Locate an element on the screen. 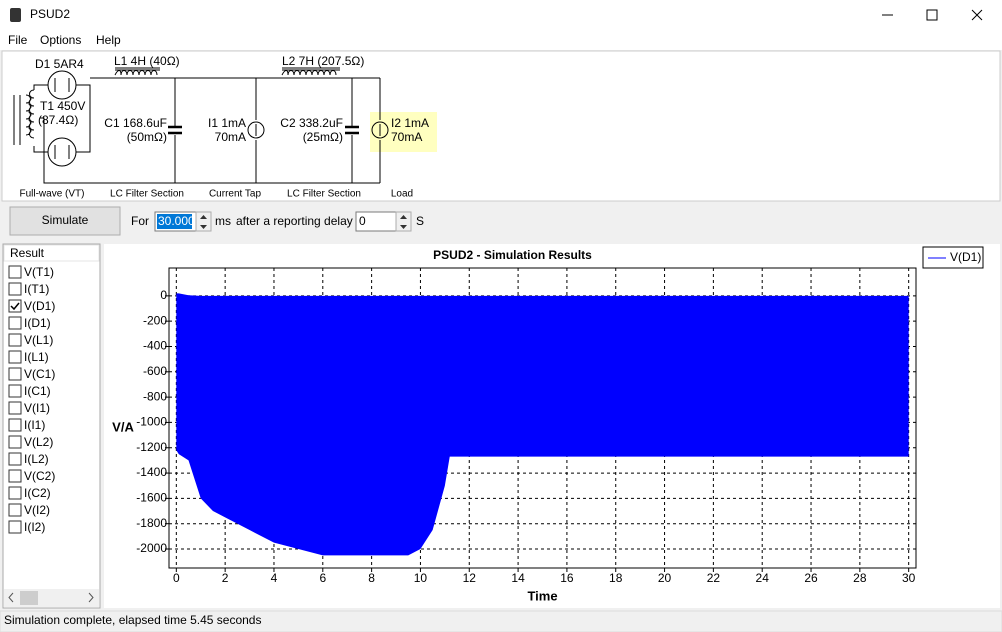 The height and width of the screenshot is (632, 1002). item-label: V(I2) is located at coordinates (37, 510).